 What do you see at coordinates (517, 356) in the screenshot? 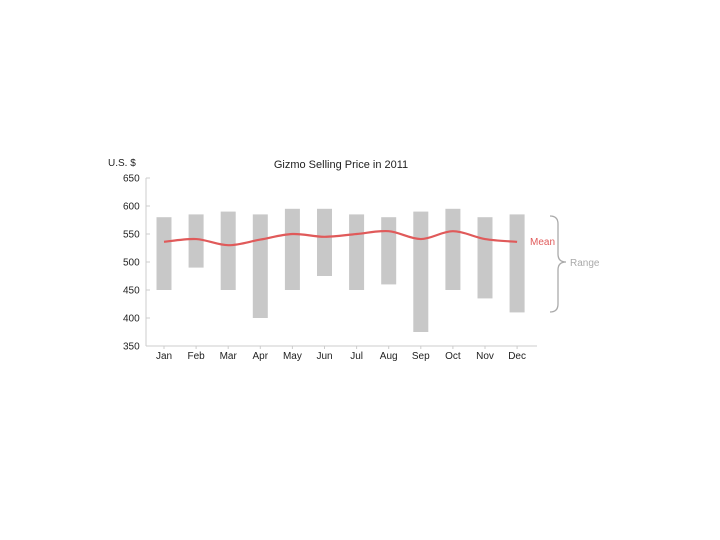
I see `x-tick-label: Dec` at bounding box center [517, 356].